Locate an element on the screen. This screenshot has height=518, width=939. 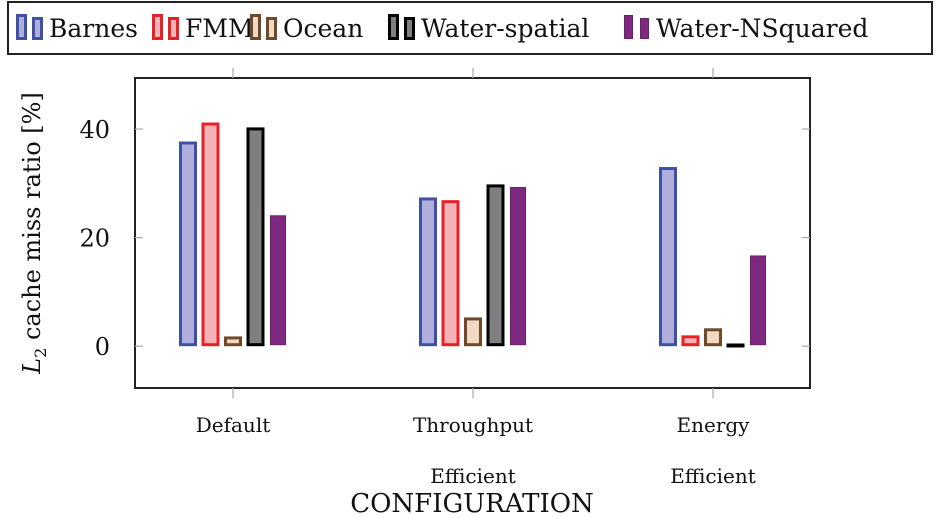
bar-fmm-energy is located at coordinates (690, 341).